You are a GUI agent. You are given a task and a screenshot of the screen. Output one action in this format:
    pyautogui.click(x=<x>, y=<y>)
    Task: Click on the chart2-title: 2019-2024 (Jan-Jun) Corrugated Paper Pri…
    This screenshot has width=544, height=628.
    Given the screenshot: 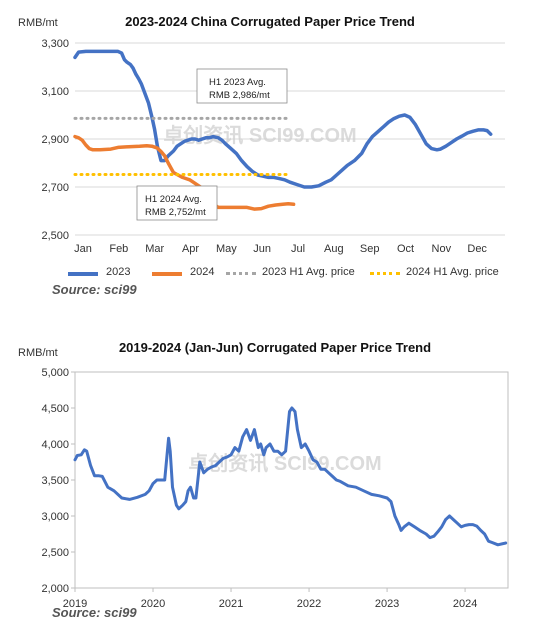 What is the action you would take?
    pyautogui.click(x=275, y=347)
    